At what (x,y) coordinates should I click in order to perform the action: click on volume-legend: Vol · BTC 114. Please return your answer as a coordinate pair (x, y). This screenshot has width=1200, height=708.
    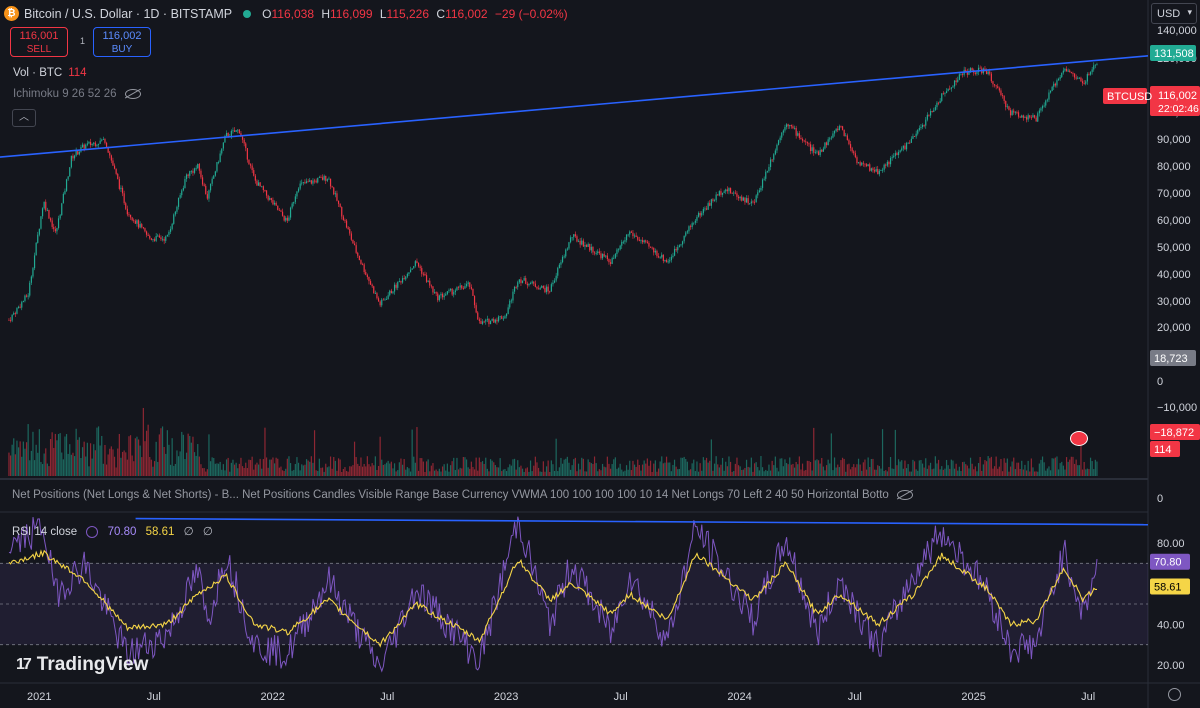
    Looking at the image, I should click on (50, 73).